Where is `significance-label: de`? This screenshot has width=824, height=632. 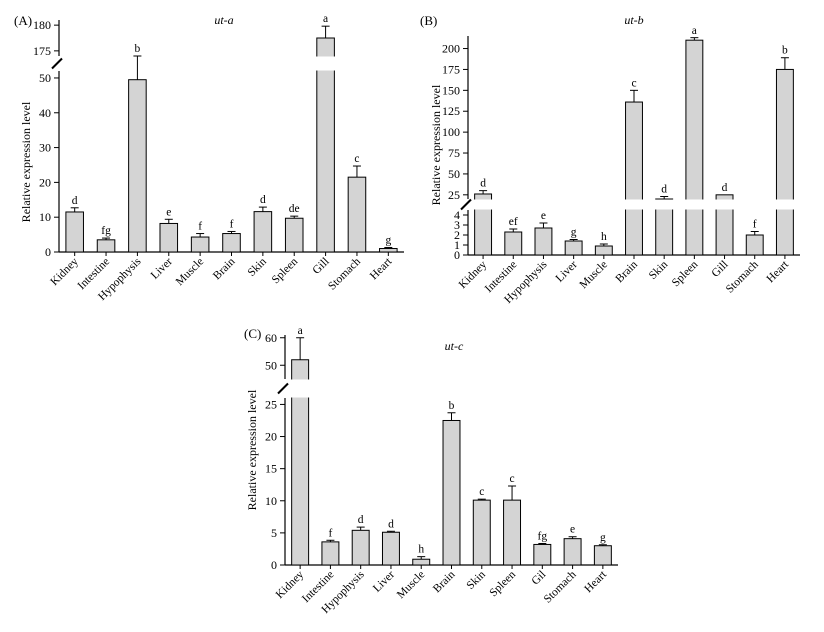 significance-label: de is located at coordinates (294, 209).